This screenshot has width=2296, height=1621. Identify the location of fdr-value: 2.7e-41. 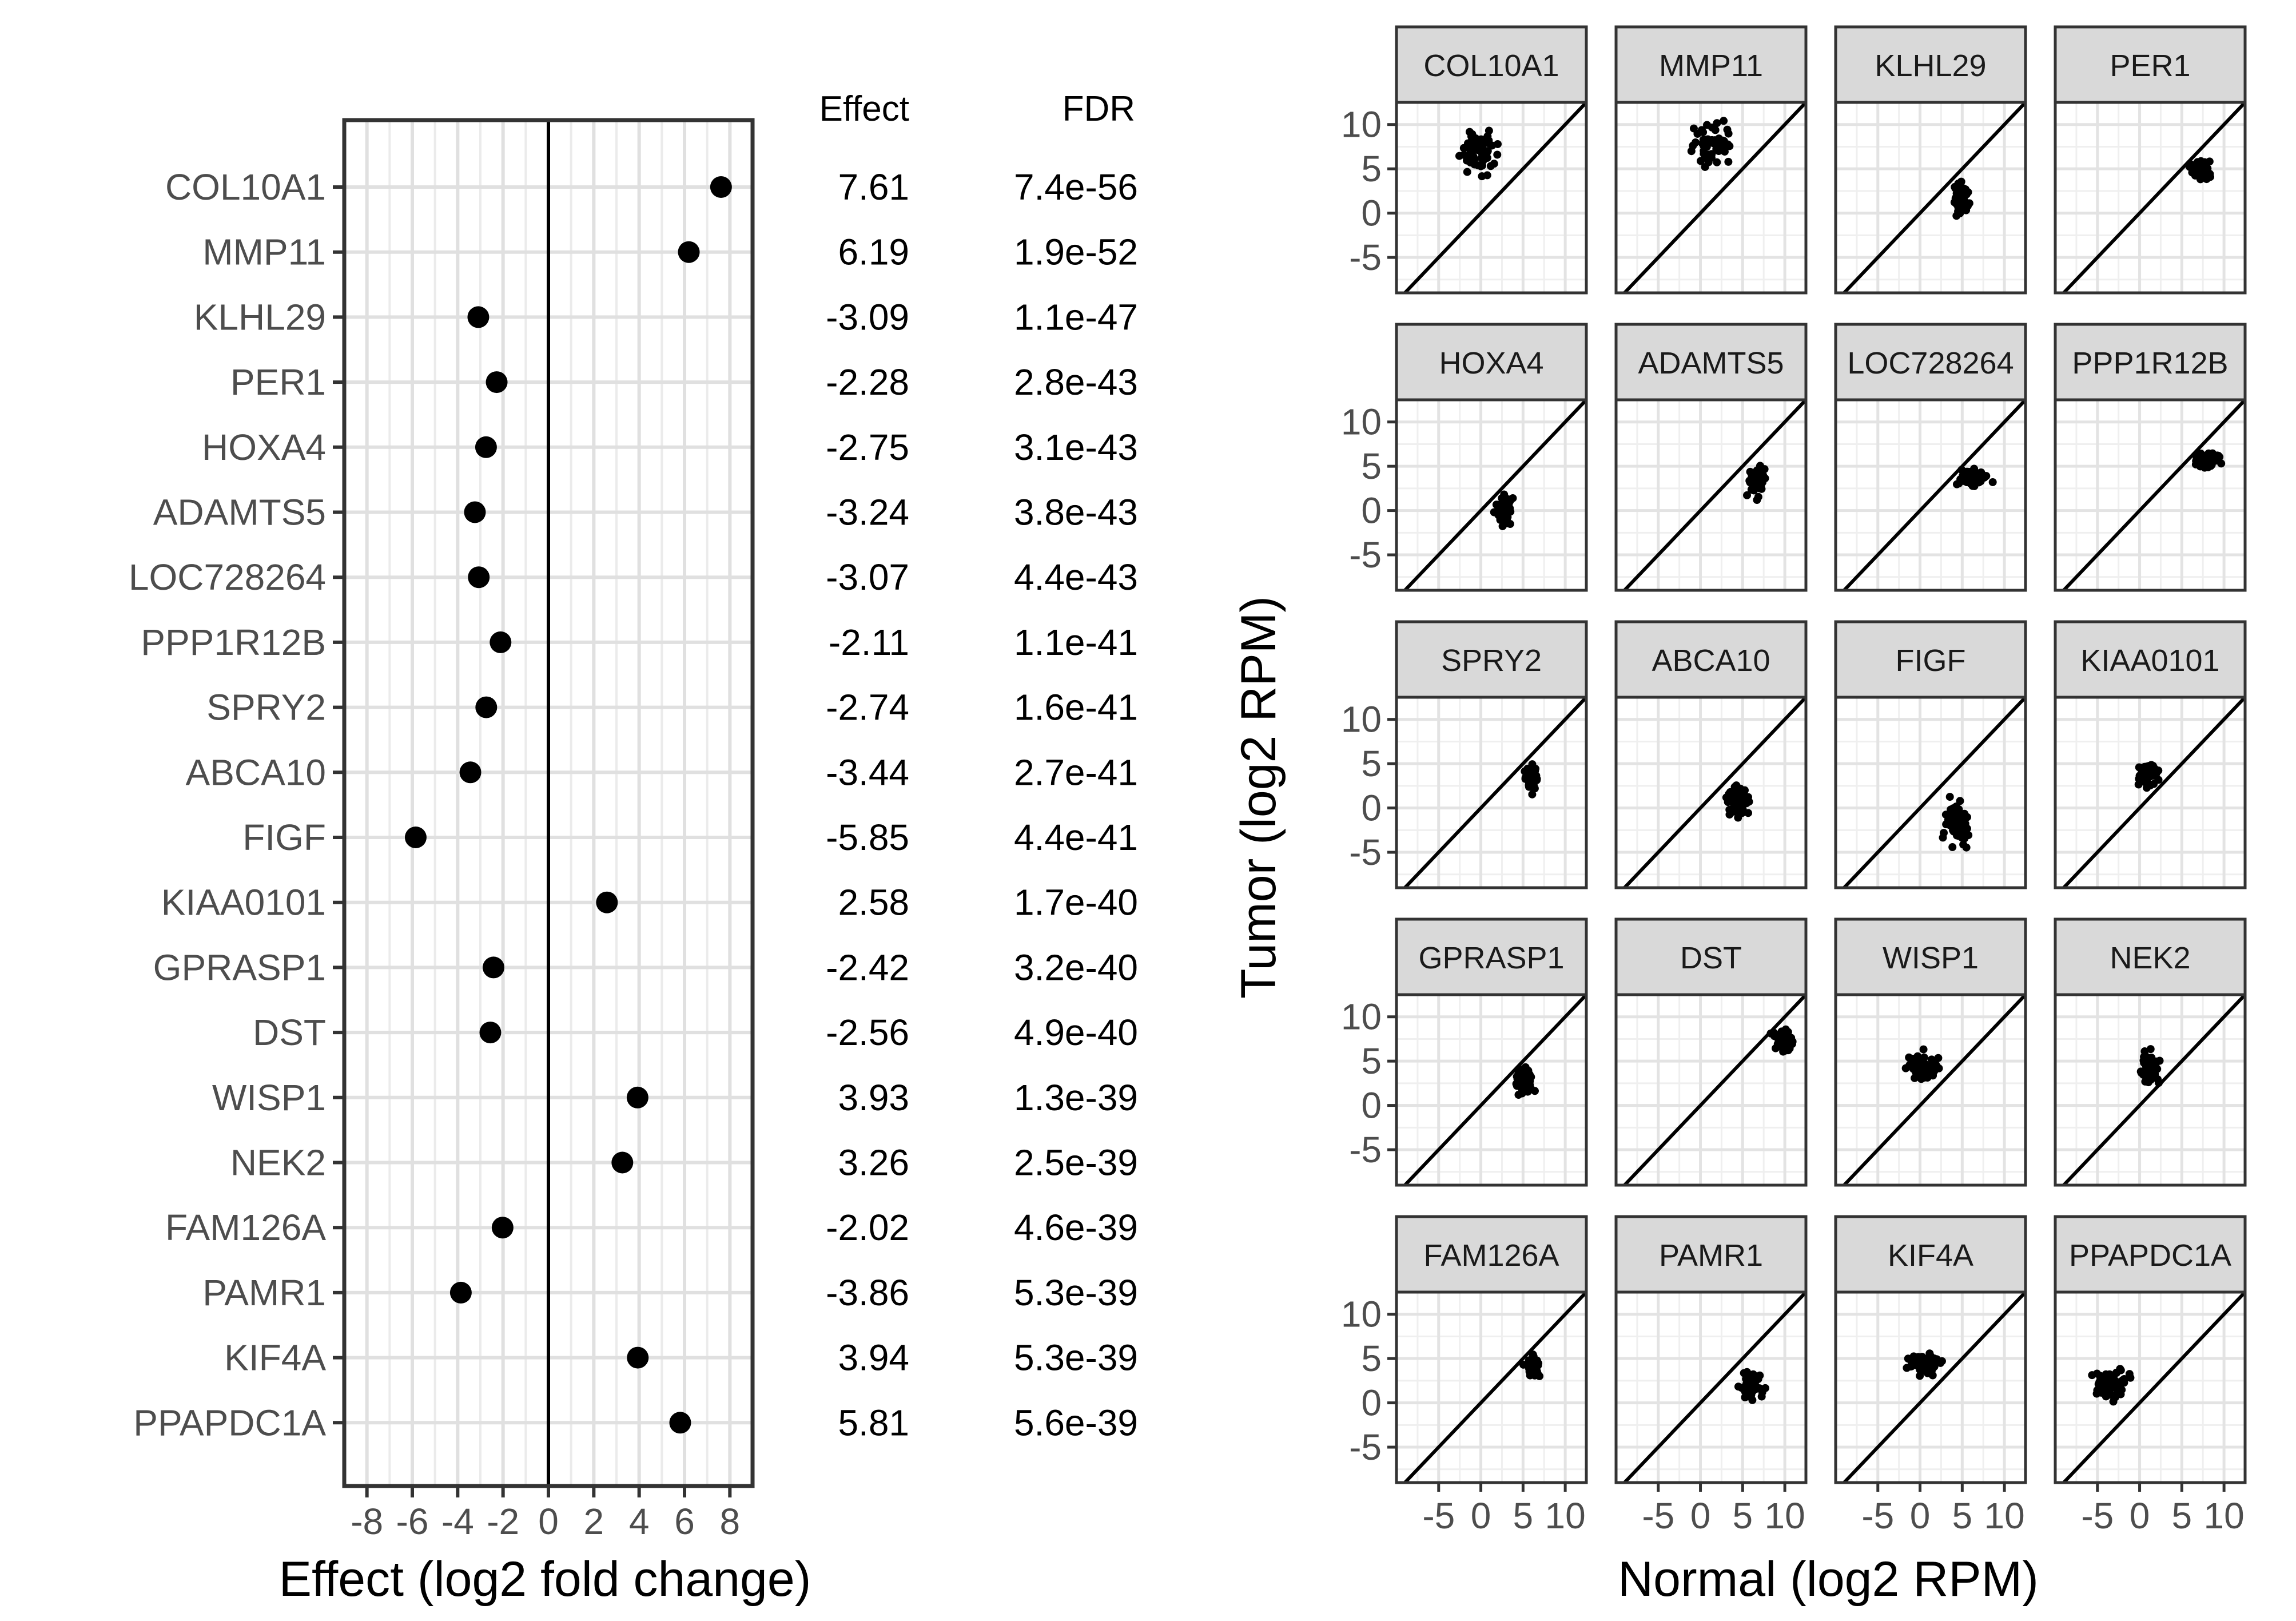
(1076, 773).